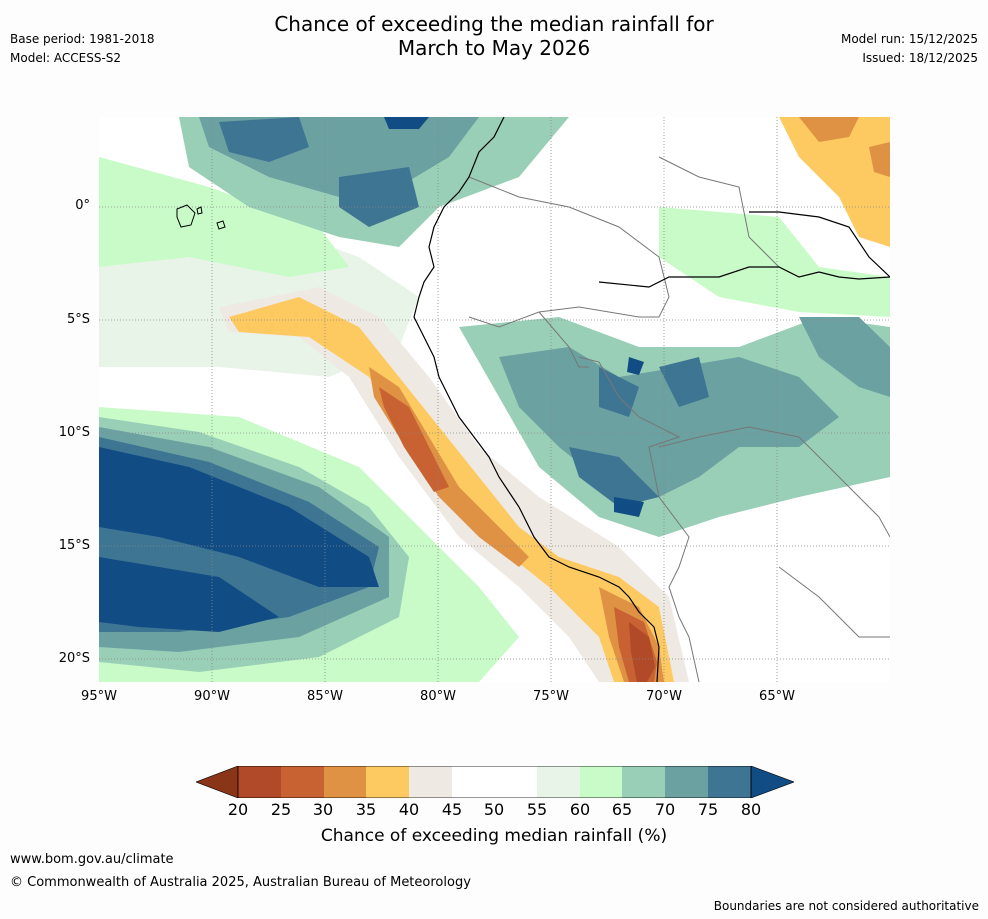 This screenshot has width=988, height=919. Describe the element at coordinates (74, 432) in the screenshot. I see `lat-label-10s: 10°S` at that location.